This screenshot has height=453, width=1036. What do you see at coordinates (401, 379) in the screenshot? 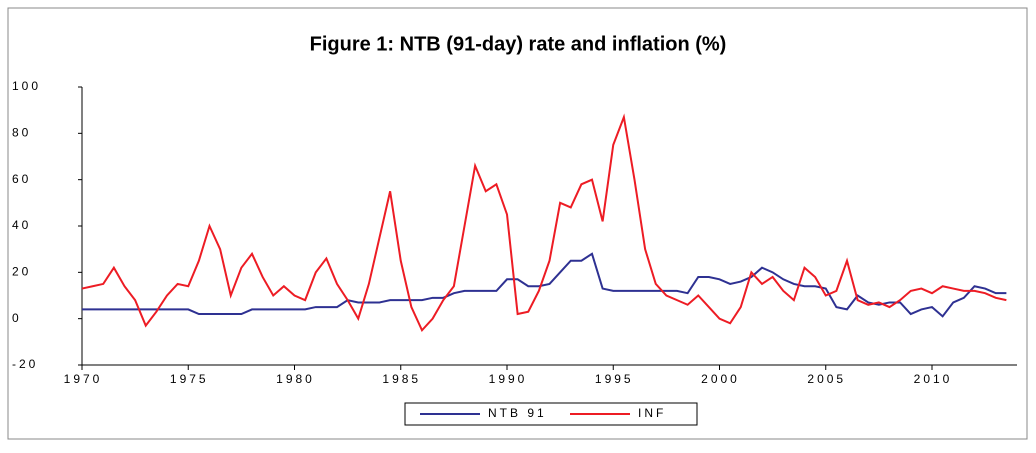
I see `x-tick-label: 1985` at bounding box center [401, 379].